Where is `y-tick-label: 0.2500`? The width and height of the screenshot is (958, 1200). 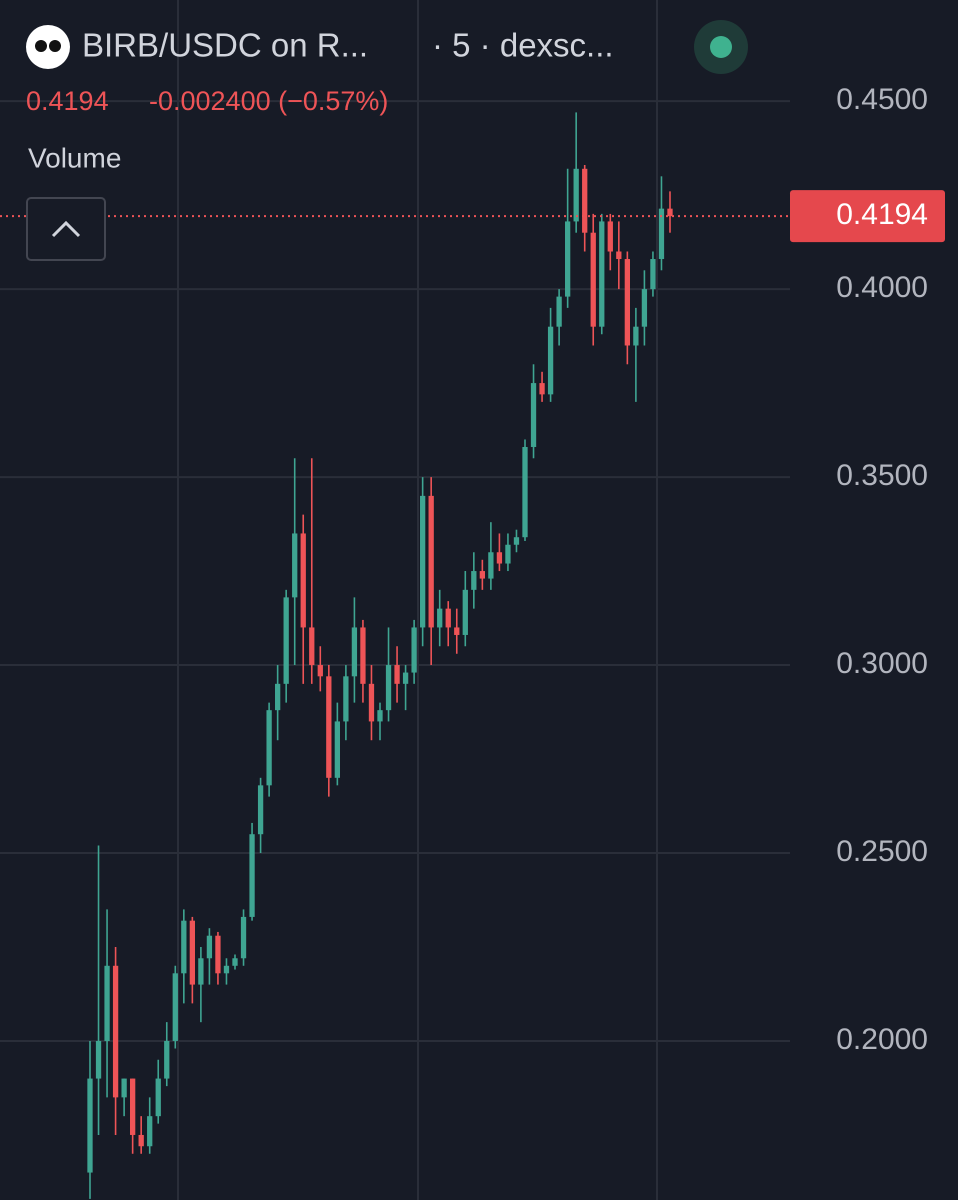
y-tick-label: 0.2500 is located at coordinates (882, 851).